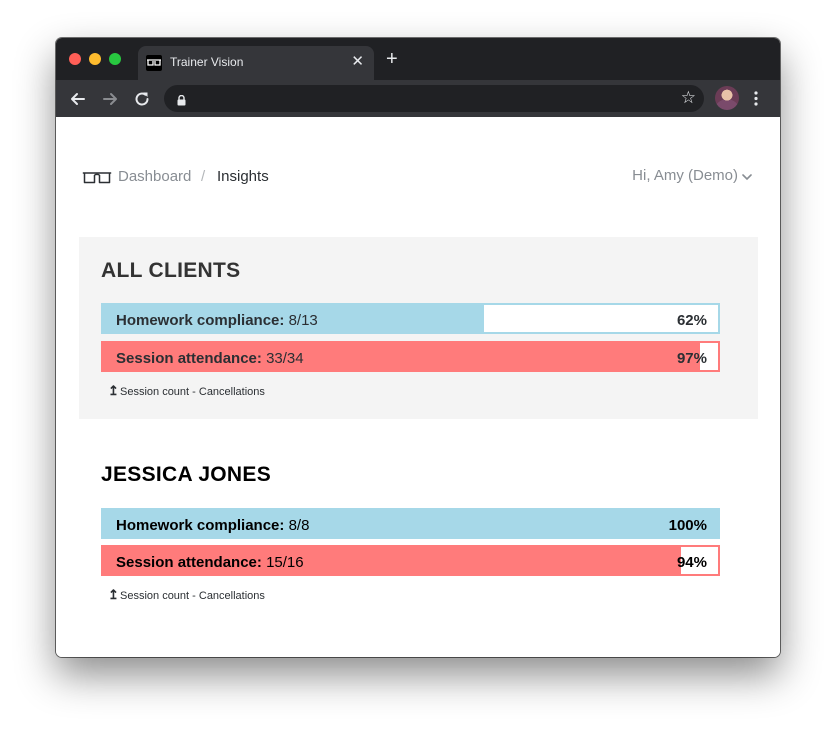 The image size is (836, 731). I want to click on attendance-value: 33/34, so click(285, 358).